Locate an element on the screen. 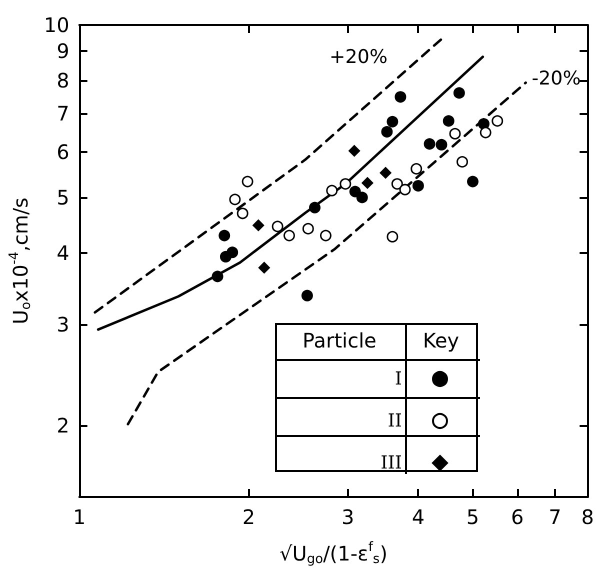 This screenshot has width=597, height=573. y-tick-label: 4 is located at coordinates (63, 252).